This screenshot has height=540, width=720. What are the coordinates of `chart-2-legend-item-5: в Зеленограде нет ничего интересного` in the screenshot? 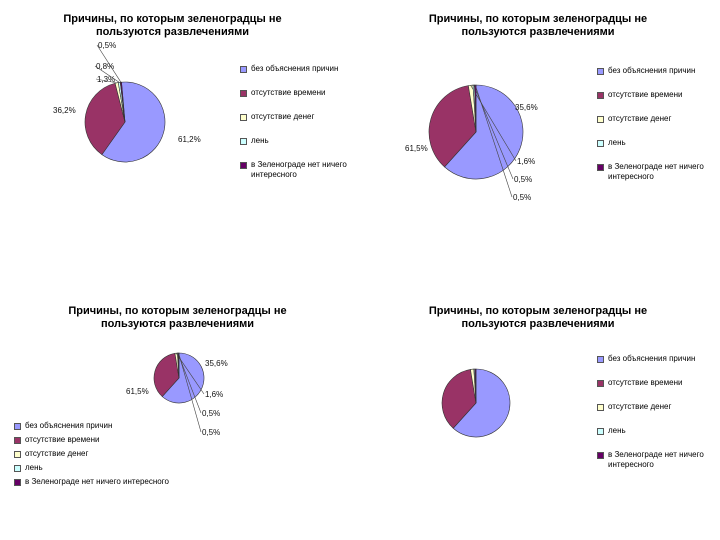 It's located at (654, 172).